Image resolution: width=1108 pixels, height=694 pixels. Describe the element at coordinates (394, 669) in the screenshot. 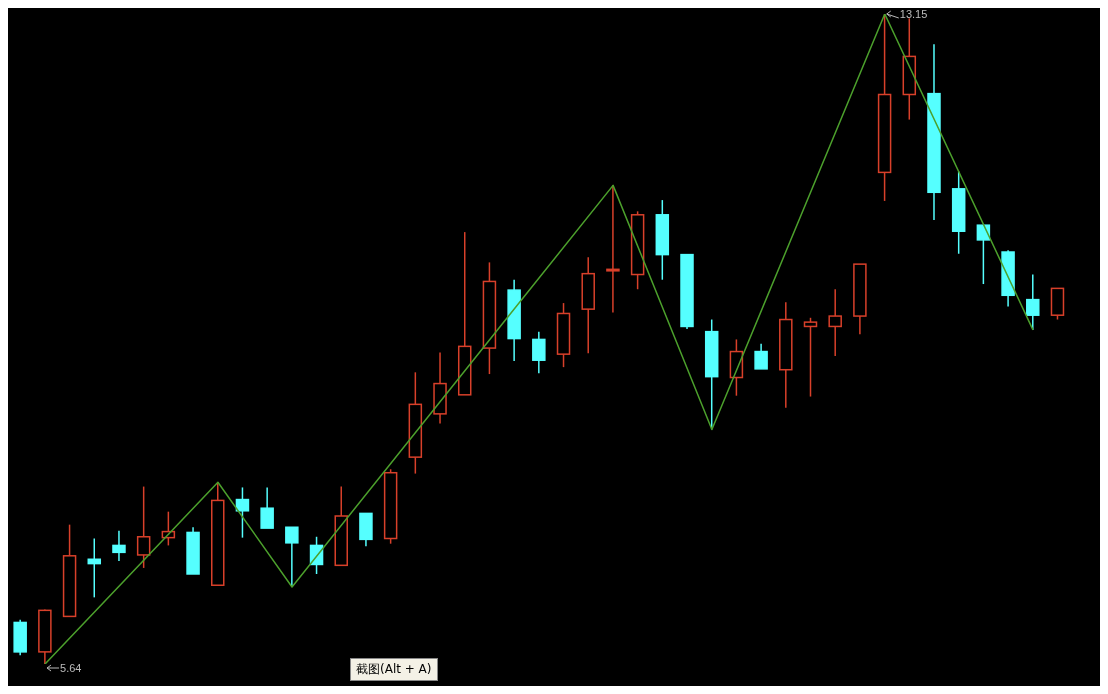

I see `annotation: 截图(Alt + A)` at that location.